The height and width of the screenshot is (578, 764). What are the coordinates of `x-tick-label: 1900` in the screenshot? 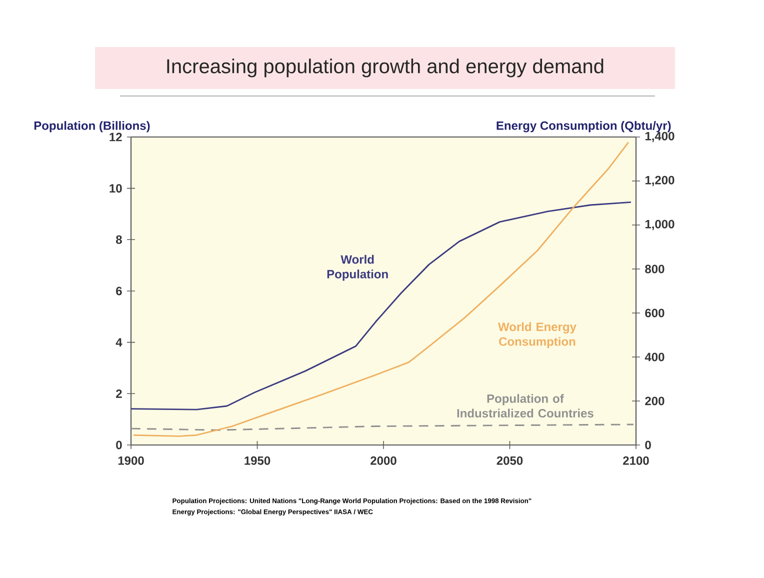 It's located at (131, 460).